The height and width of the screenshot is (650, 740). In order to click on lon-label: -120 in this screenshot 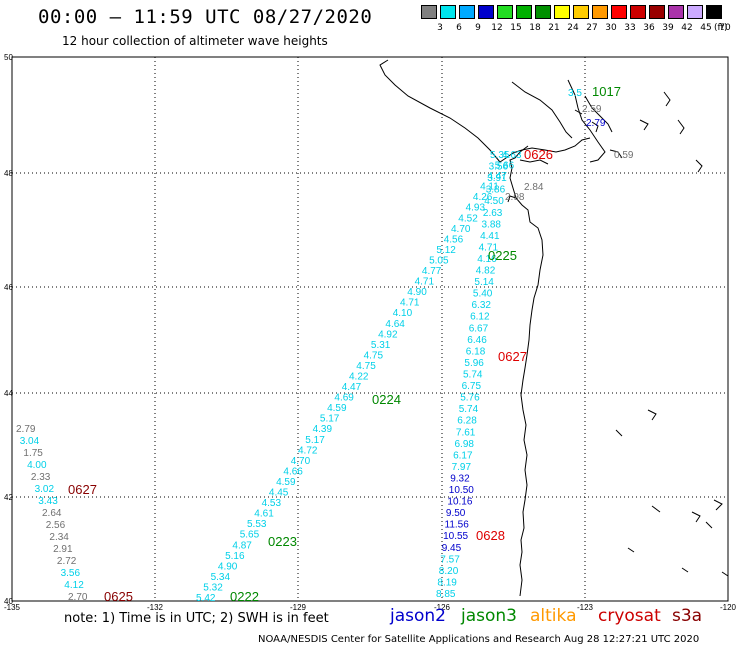, I will do `click(728, 607)`.